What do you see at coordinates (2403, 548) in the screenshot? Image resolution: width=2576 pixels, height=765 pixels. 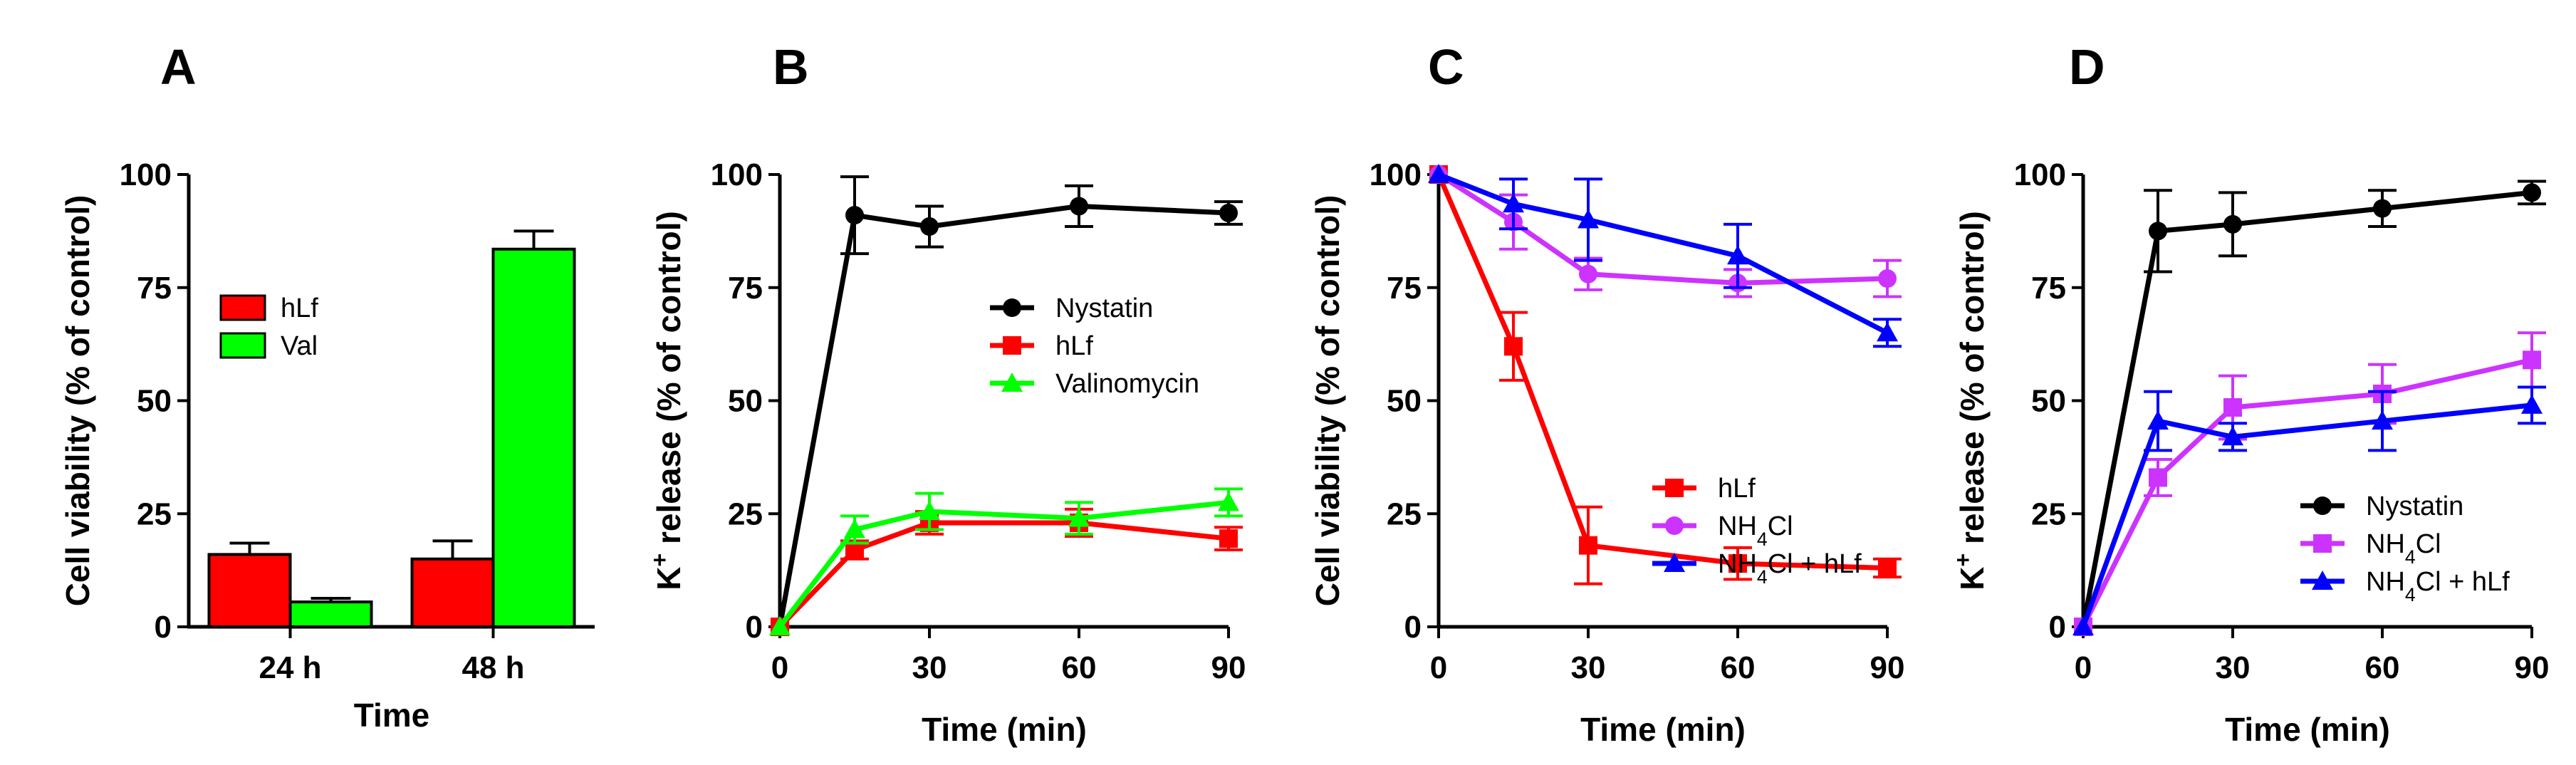 I see `legend-label: NH4Cl` at bounding box center [2403, 548].